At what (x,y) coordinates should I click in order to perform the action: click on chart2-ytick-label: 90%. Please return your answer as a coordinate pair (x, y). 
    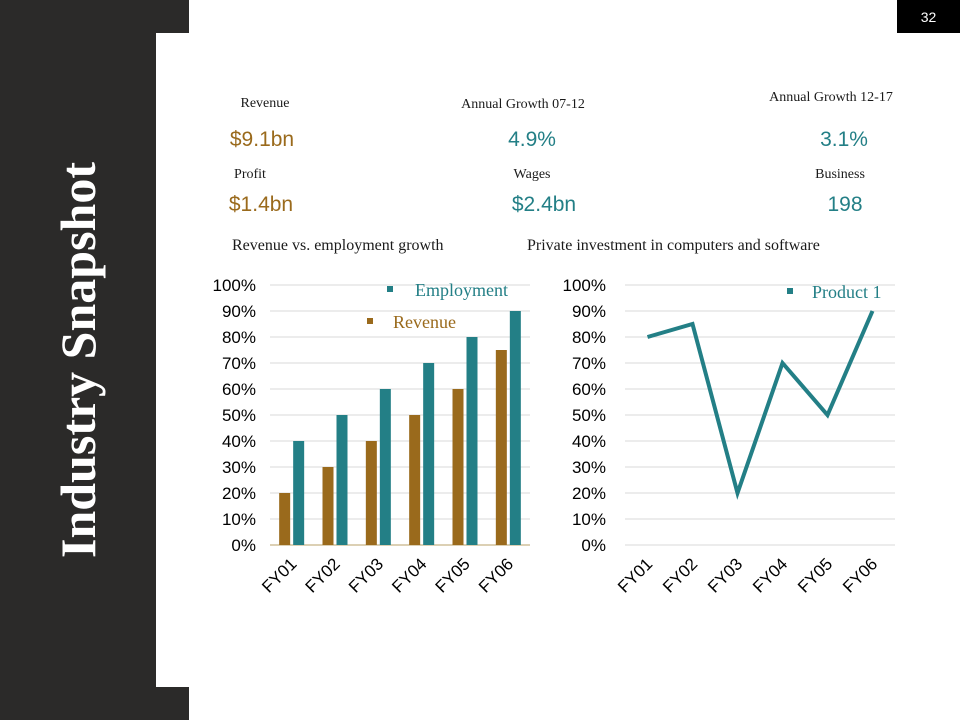
    Looking at the image, I should click on (589, 311).